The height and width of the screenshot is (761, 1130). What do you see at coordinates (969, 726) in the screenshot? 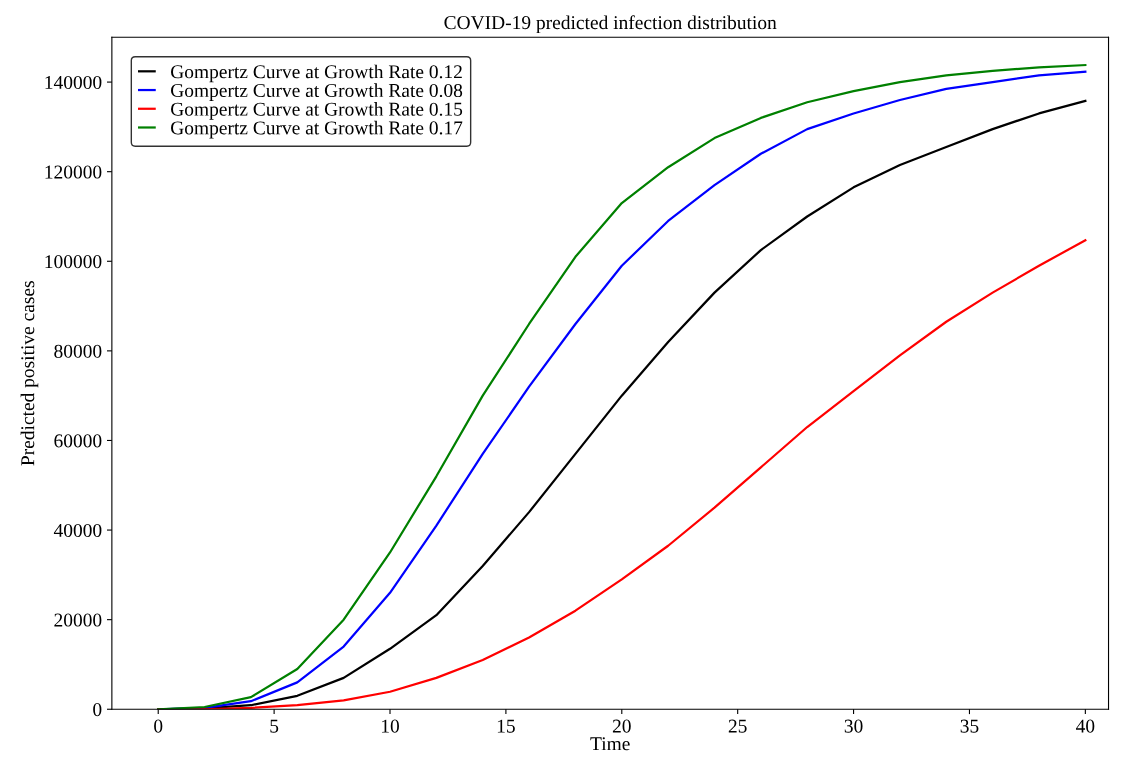
I see `x-tick-label: 35` at bounding box center [969, 726].